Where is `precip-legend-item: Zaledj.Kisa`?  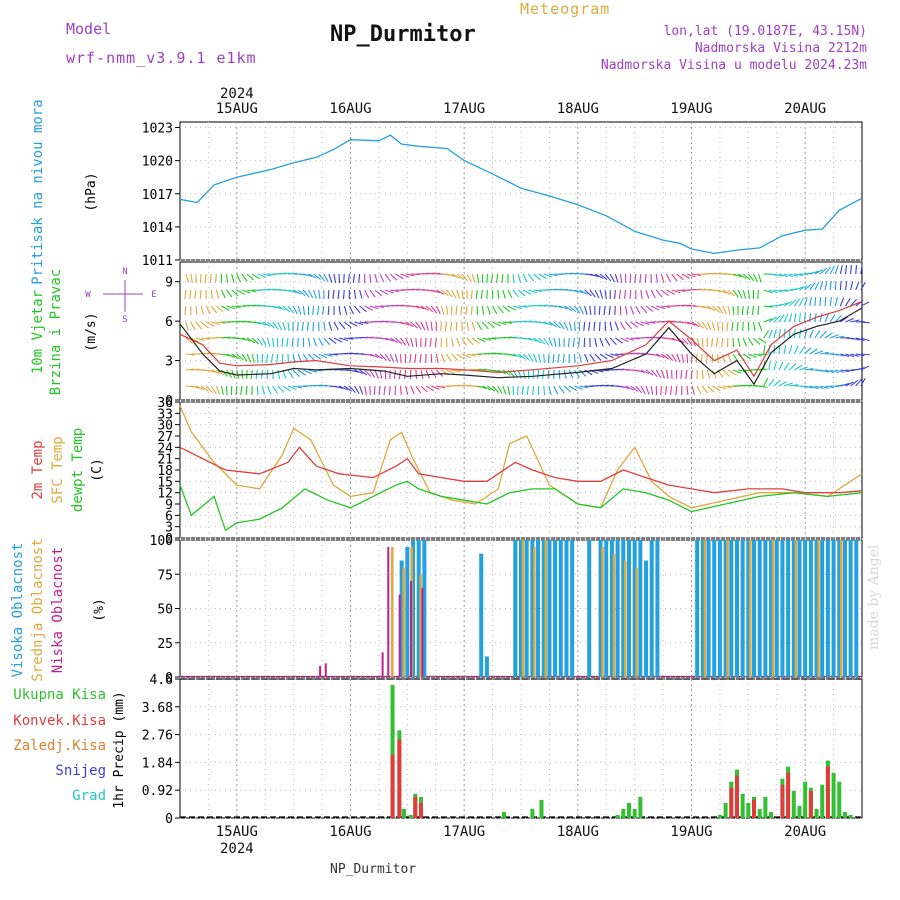
precip-legend-item: Zaledj.Kisa is located at coordinates (59, 746).